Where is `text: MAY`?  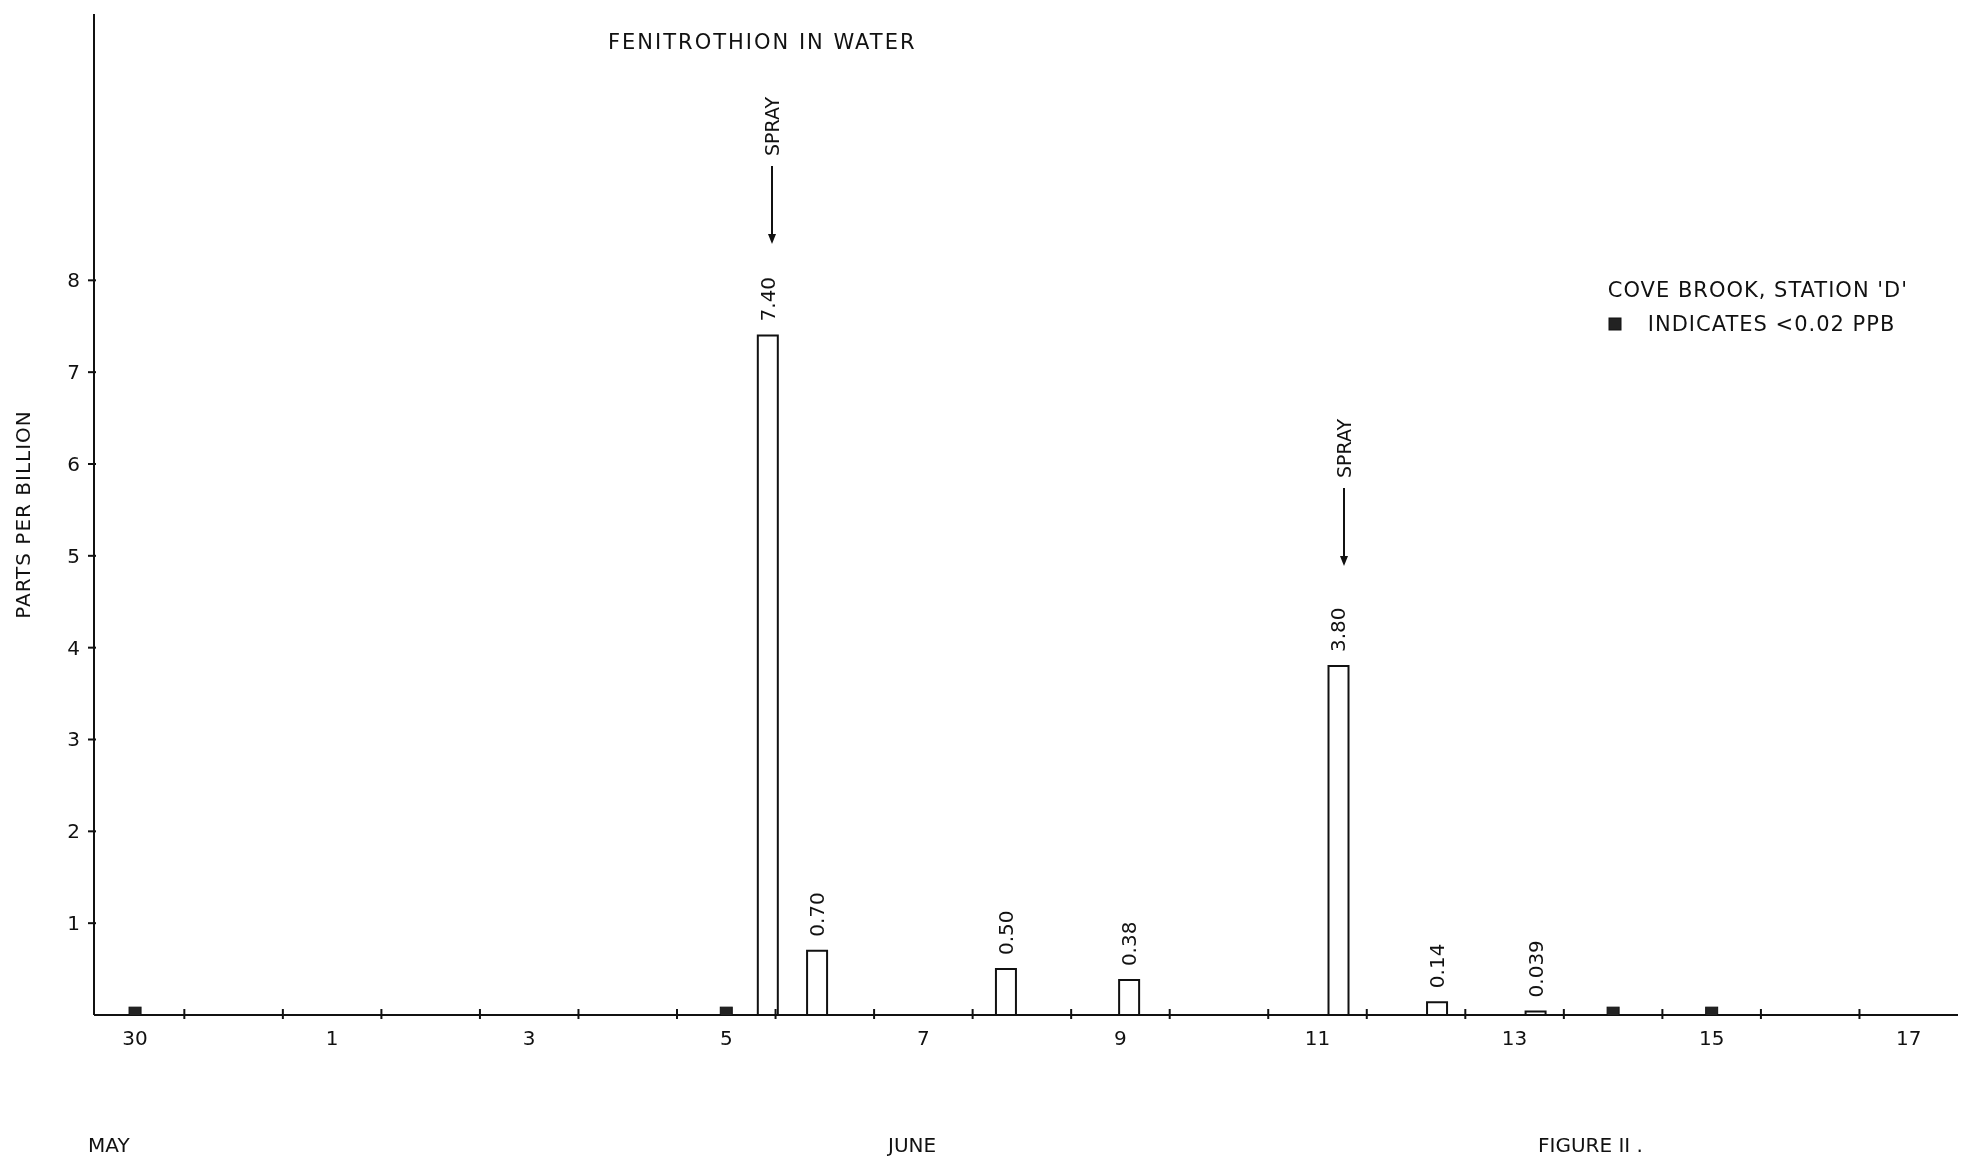
text: MAY is located at coordinates (109, 1145).